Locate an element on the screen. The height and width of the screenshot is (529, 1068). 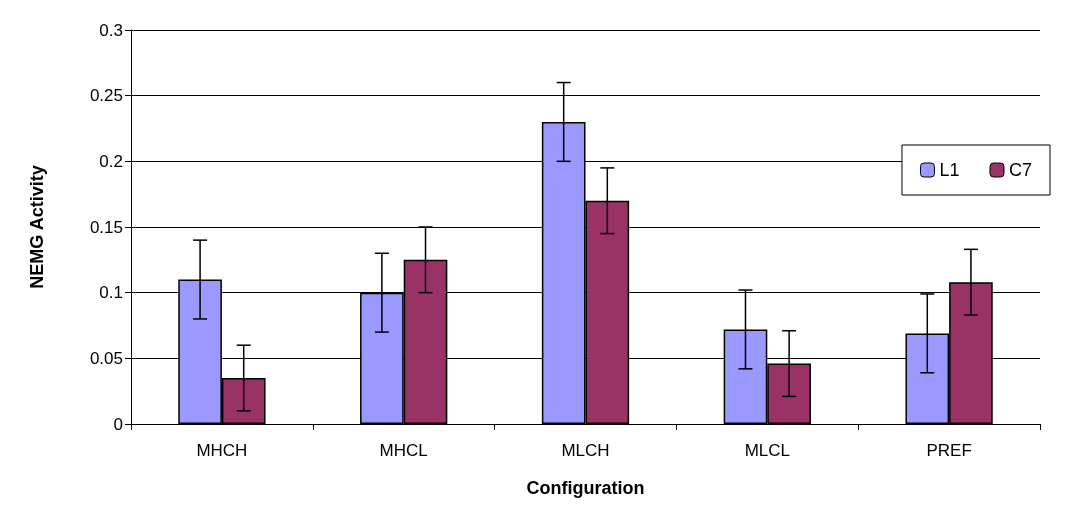
y-tick-label: 0 is located at coordinates (118, 424).